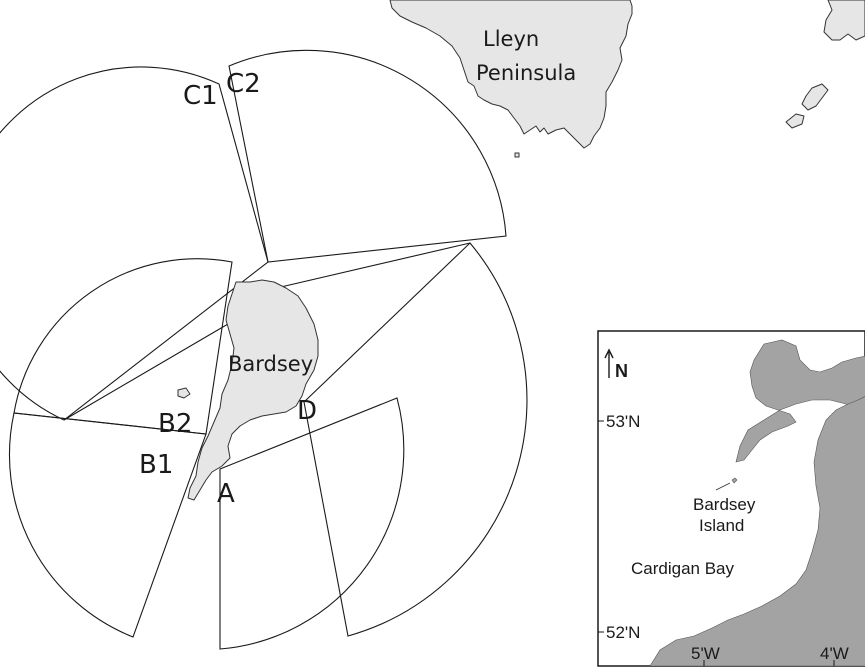  What do you see at coordinates (834, 653) in the screenshot?
I see `inset-lon-4: 4'W` at bounding box center [834, 653].